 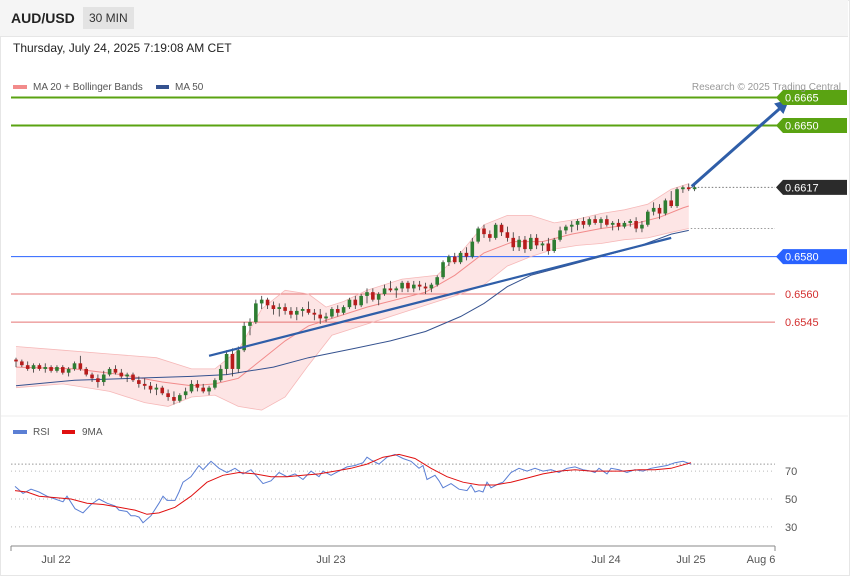 I want to click on x-tick-label: Jul 24, so click(x=605, y=560).